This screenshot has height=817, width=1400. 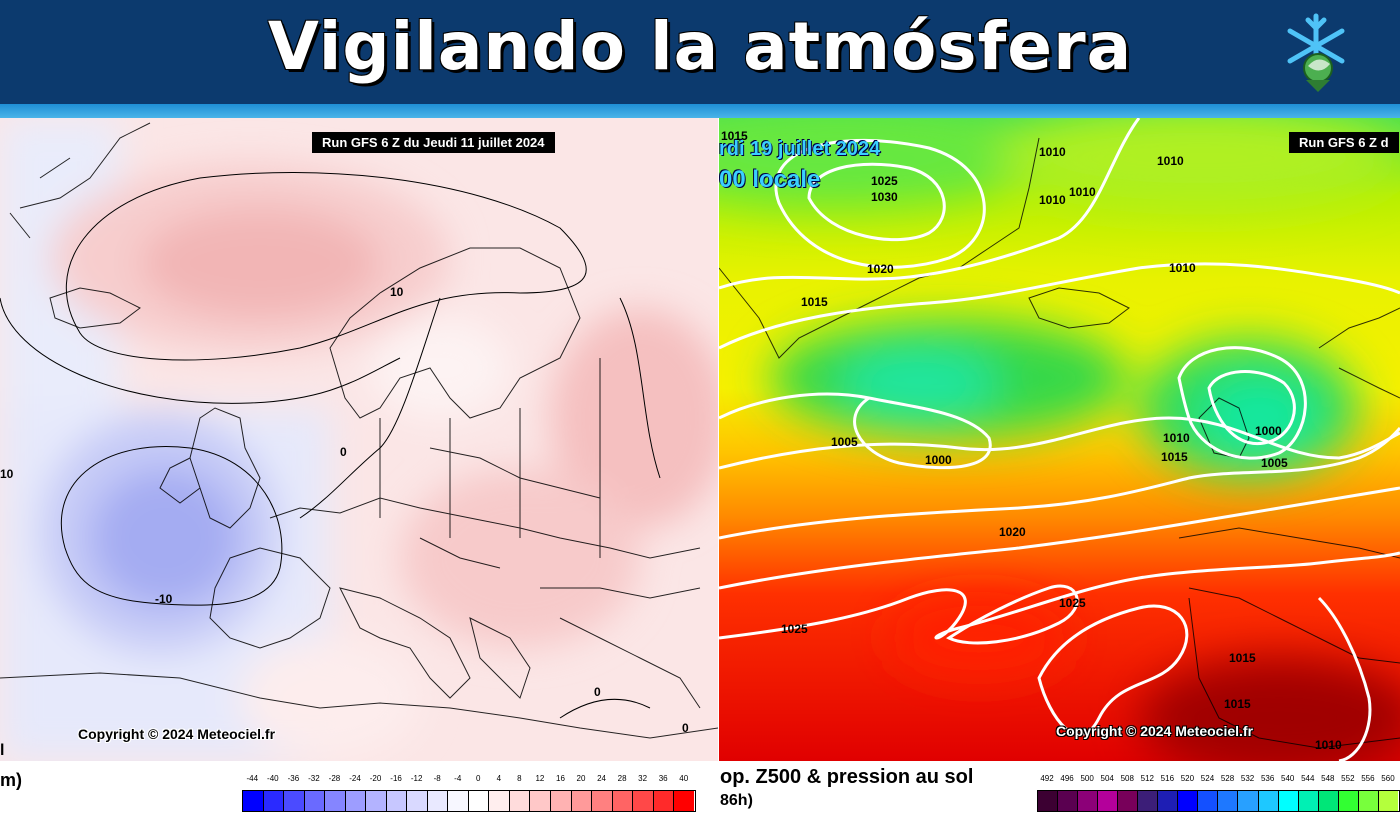 What do you see at coordinates (844, 442) in the screenshot?
I see `isobar-label: 1005` at bounding box center [844, 442].